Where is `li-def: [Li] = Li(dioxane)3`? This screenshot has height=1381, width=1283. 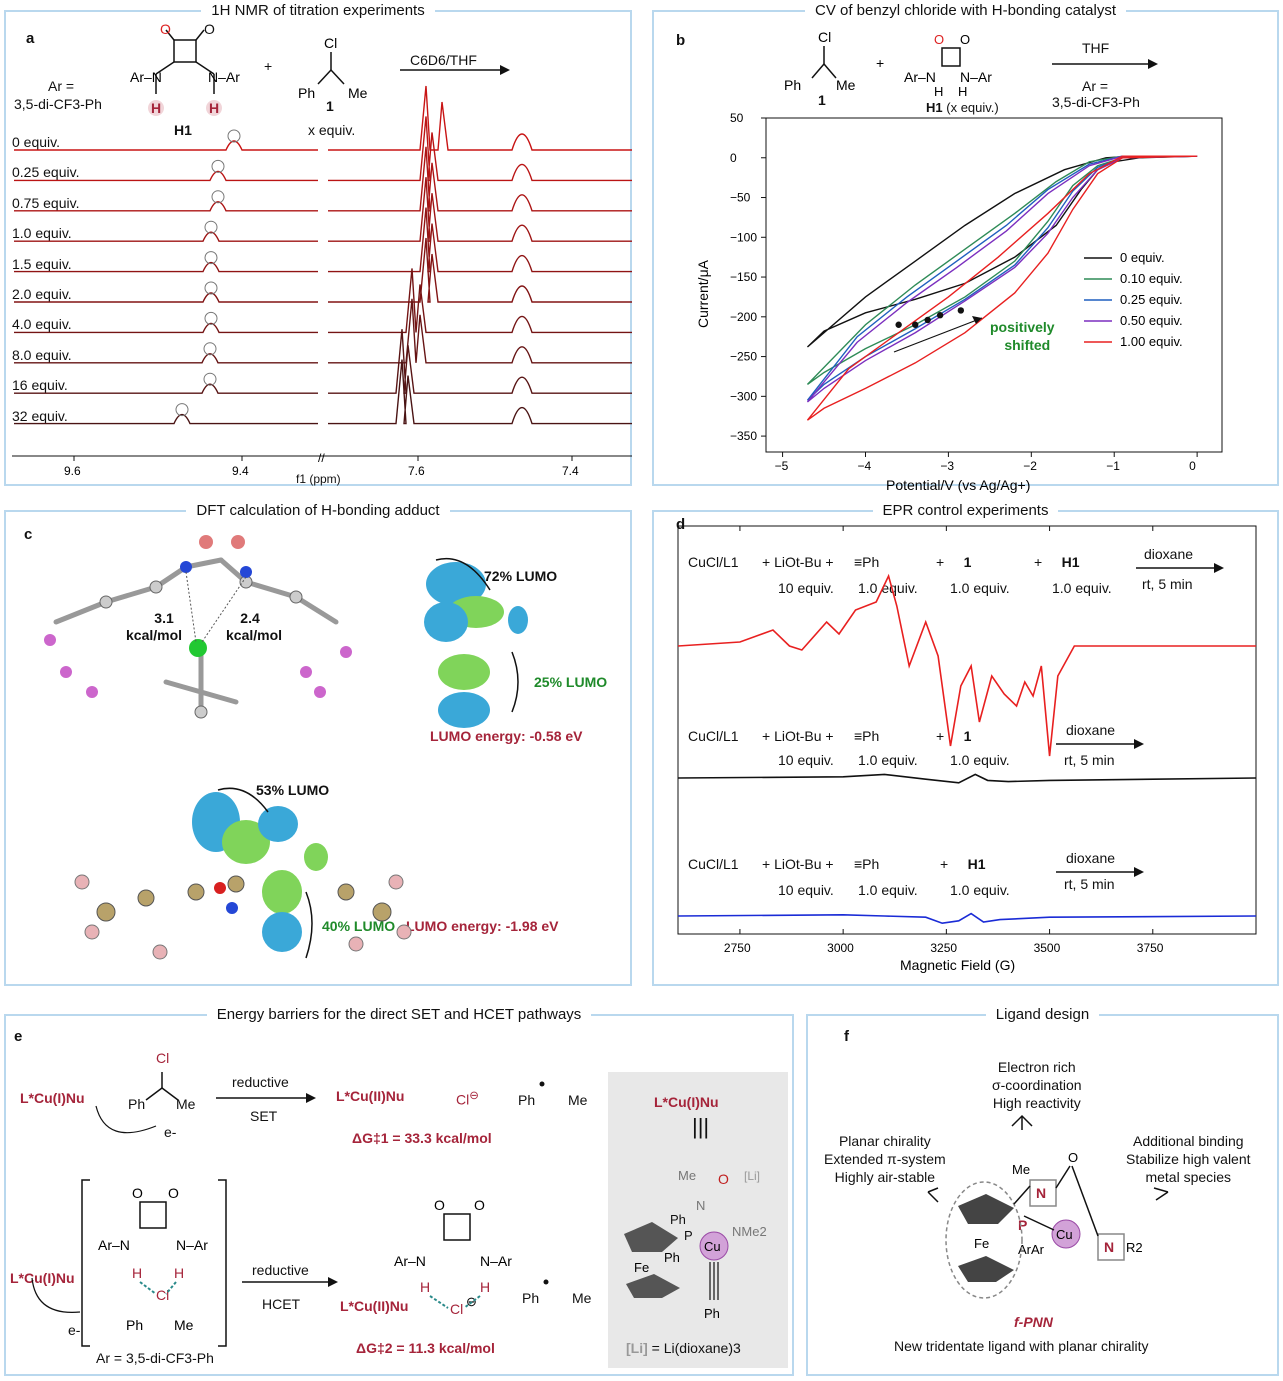 li-def: [Li] = Li(dioxane)3 is located at coordinates (683, 1348).